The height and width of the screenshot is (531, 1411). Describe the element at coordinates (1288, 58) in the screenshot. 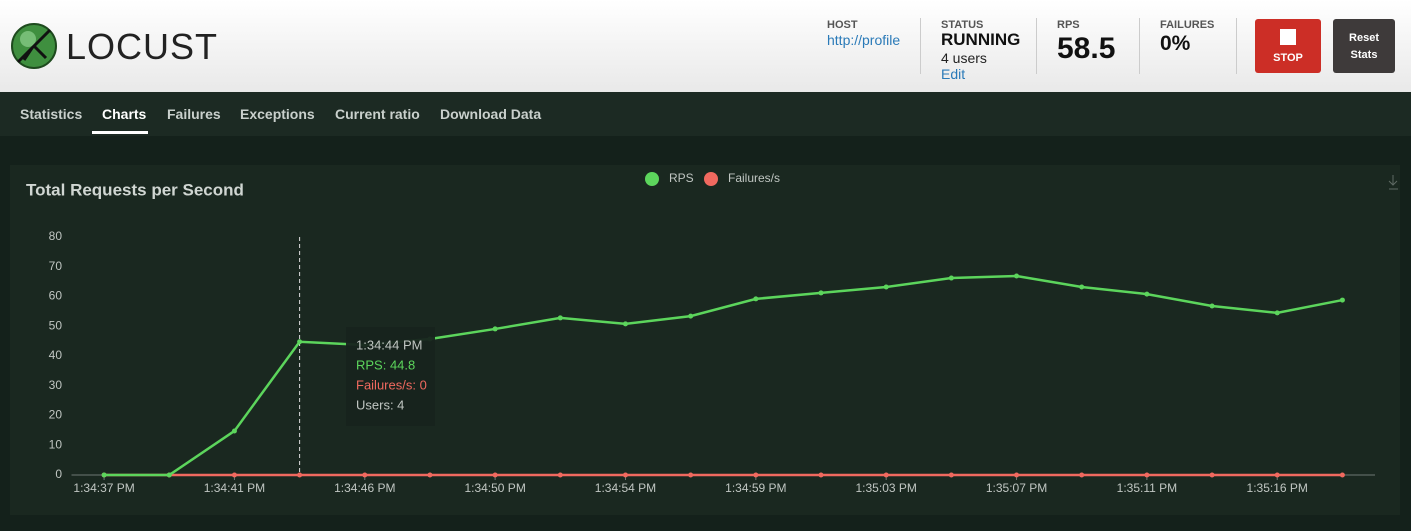

I see `stop-text: STOP` at that location.